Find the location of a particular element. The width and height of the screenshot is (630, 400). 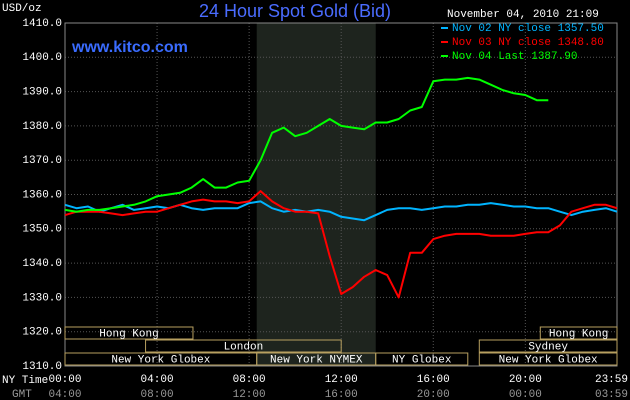

x2-axis-label: GMT is located at coordinates (22, 394).